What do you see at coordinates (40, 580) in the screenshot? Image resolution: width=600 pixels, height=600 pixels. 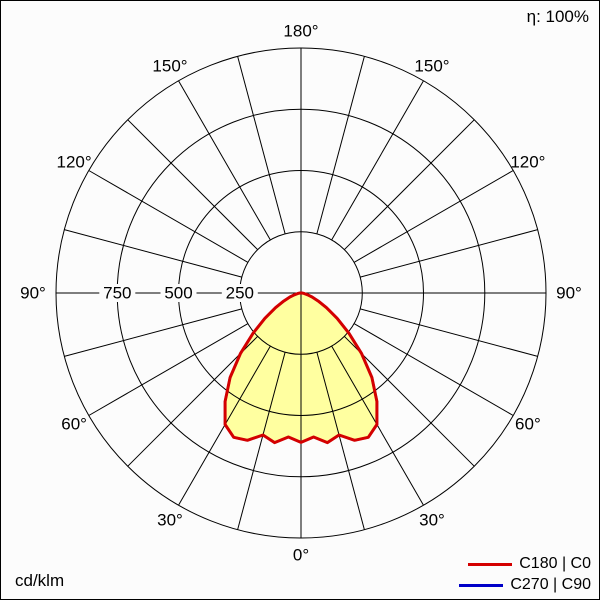 I see `units-label: cd/klm` at bounding box center [40, 580].